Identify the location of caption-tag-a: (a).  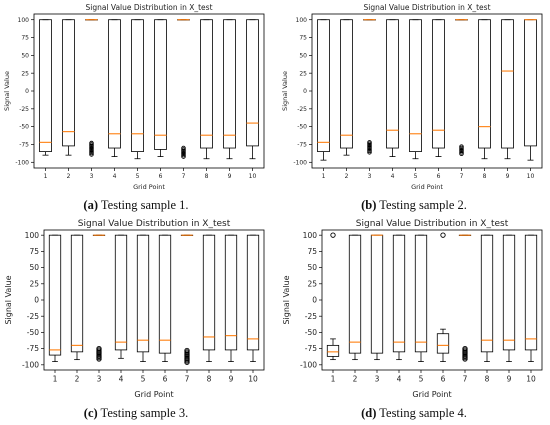
(90, 205).